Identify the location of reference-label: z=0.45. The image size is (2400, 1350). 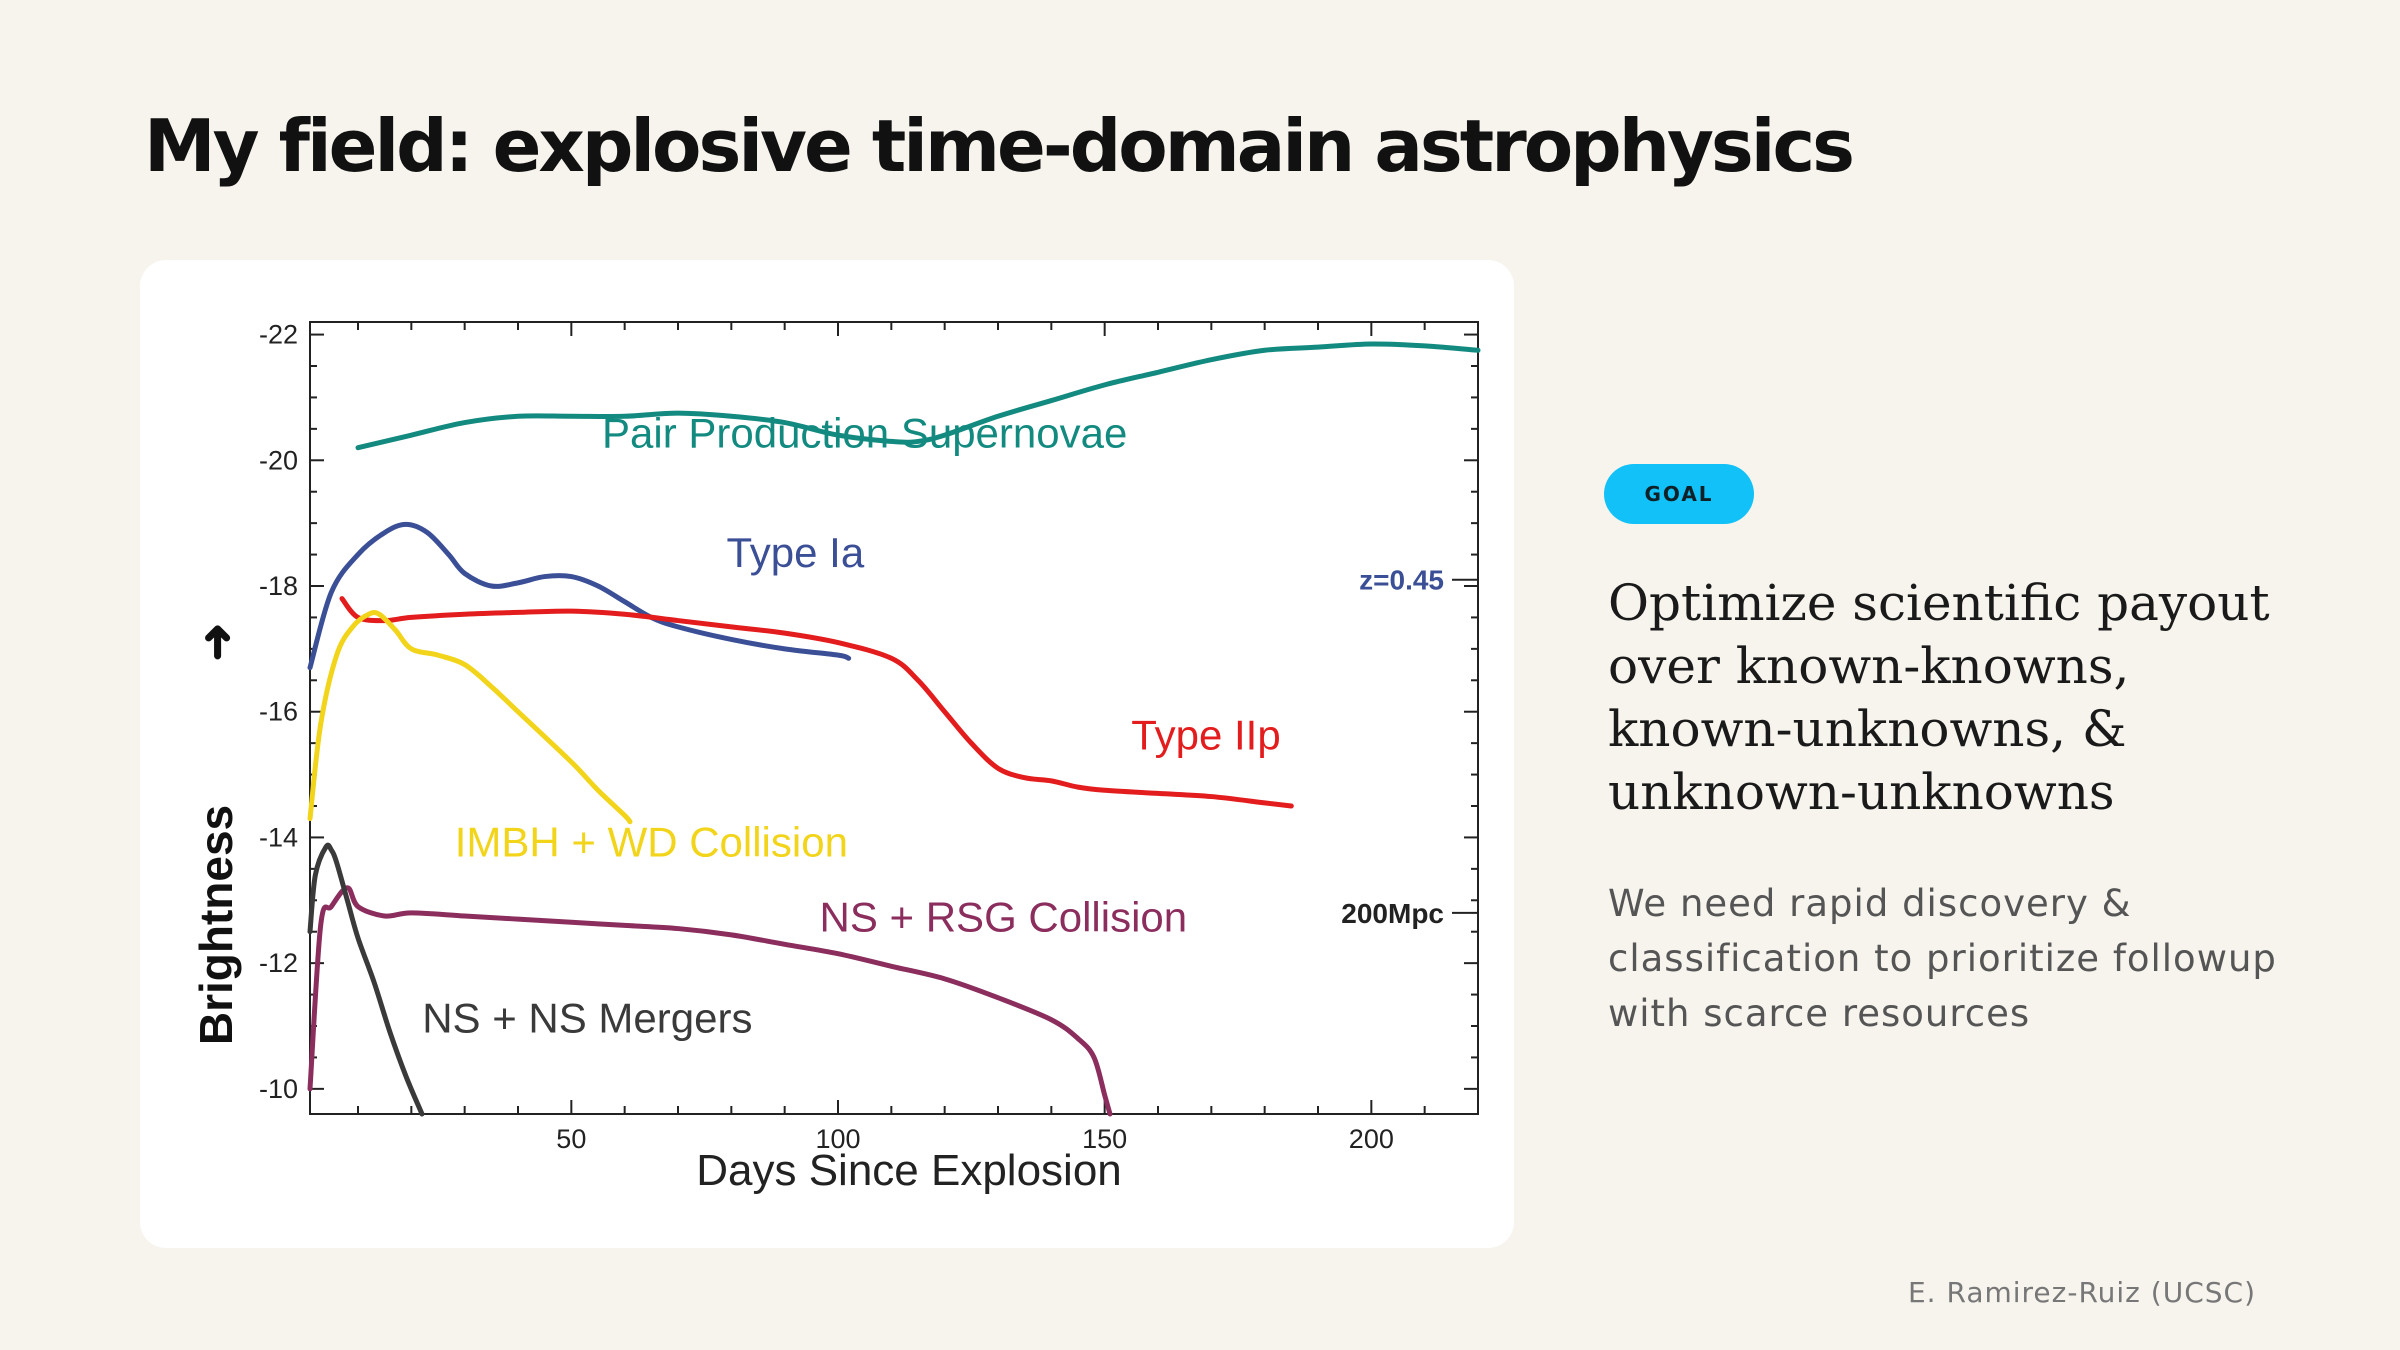
(1401, 580).